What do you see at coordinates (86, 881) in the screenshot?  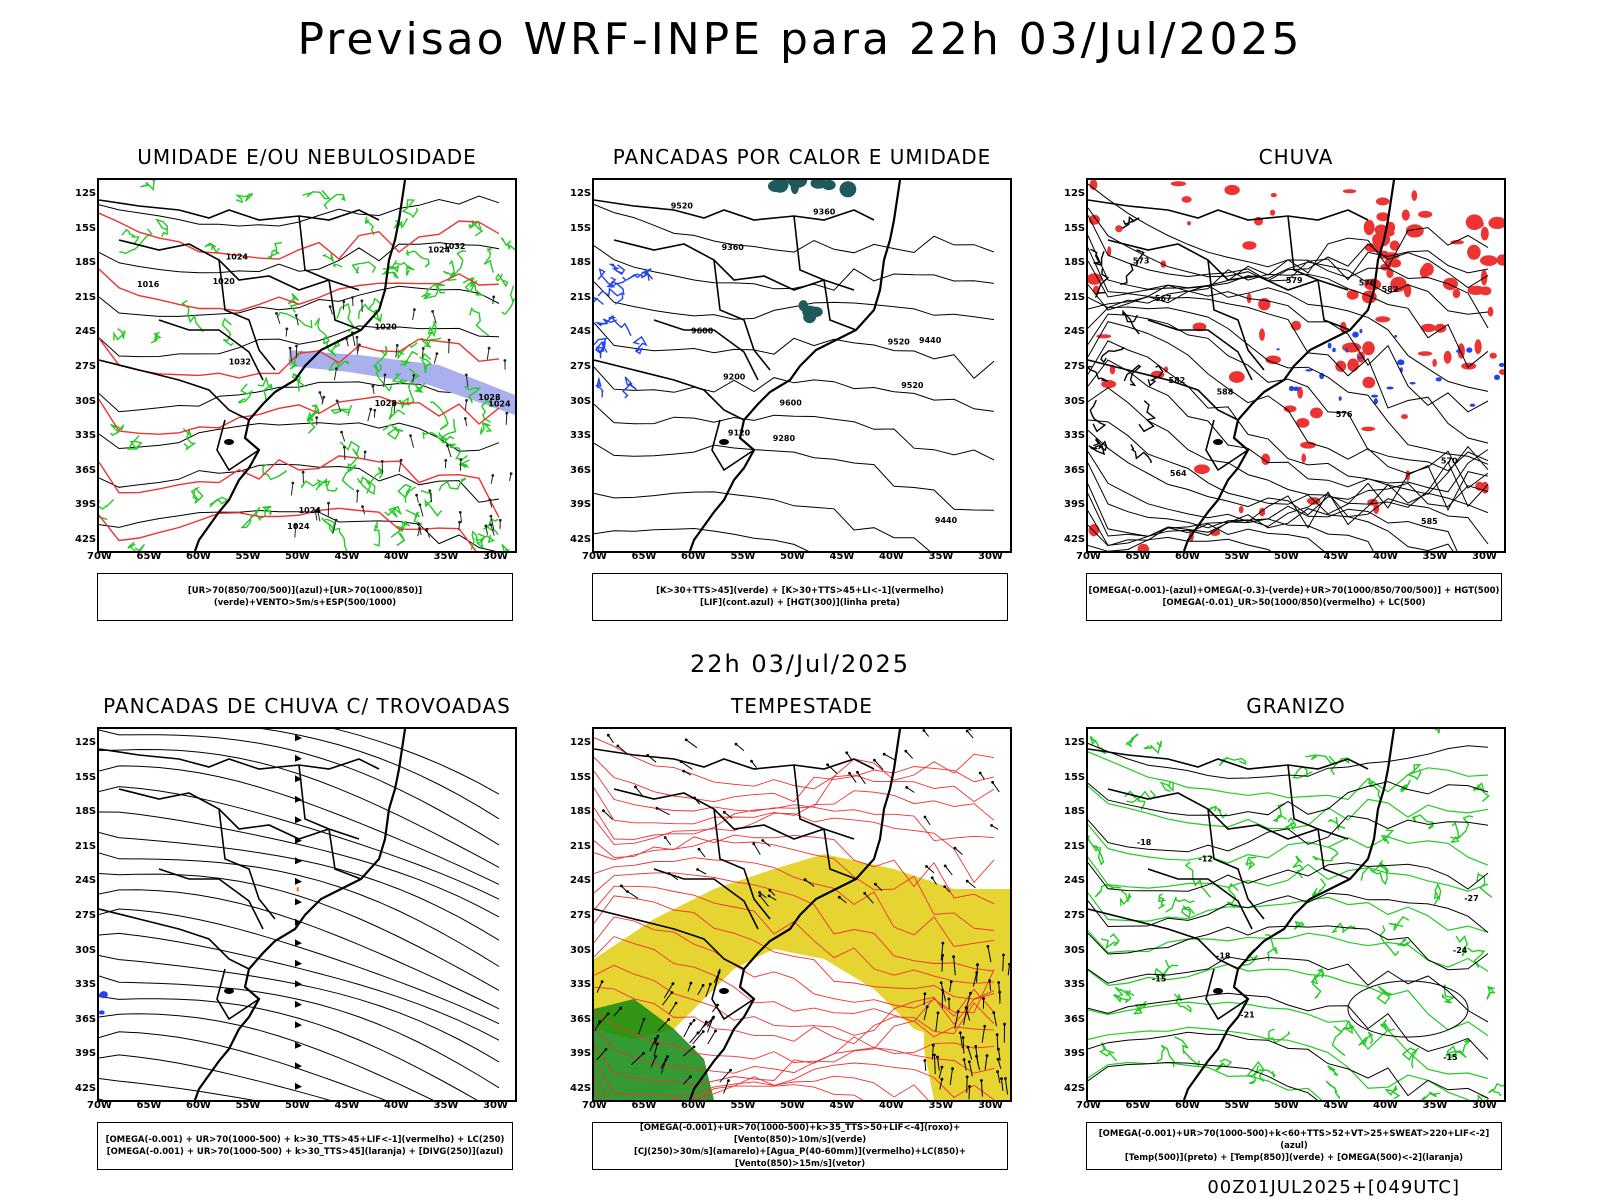 I see `latitude-tick-label: 24S` at bounding box center [86, 881].